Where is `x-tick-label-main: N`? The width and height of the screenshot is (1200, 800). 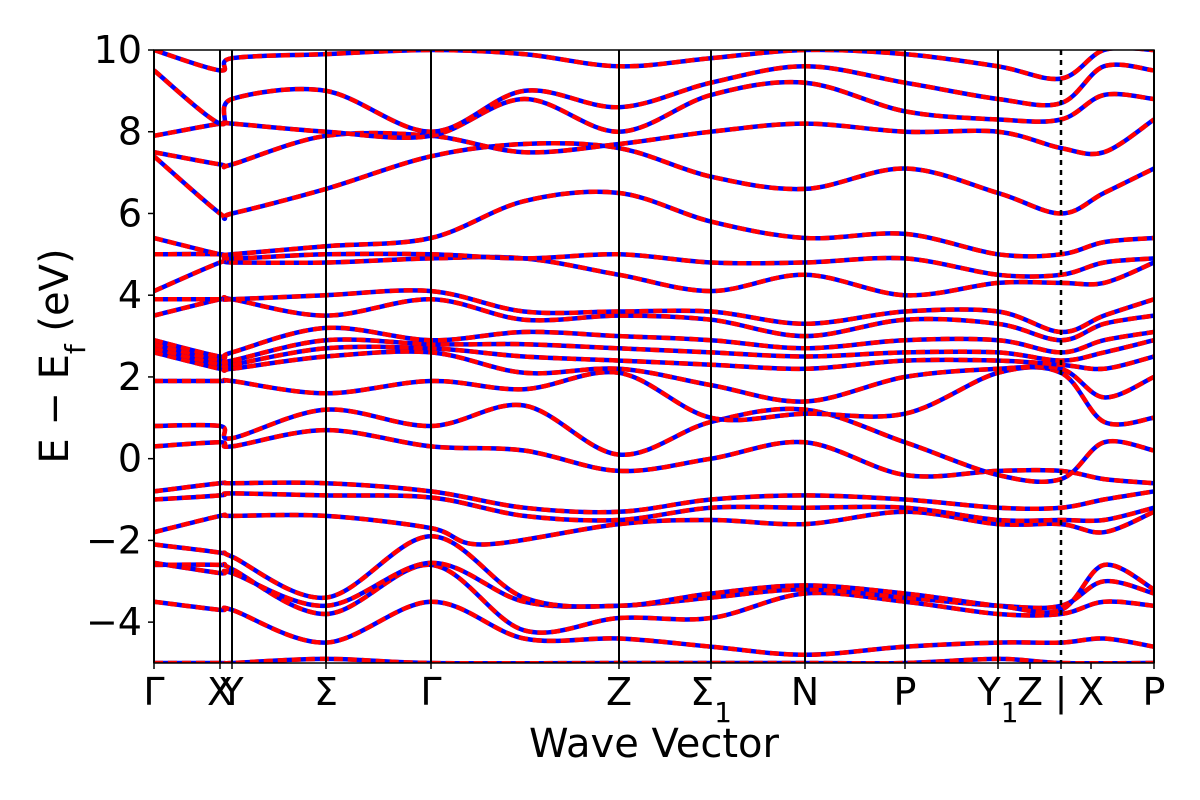 x-tick-label-main: N is located at coordinates (805, 692).